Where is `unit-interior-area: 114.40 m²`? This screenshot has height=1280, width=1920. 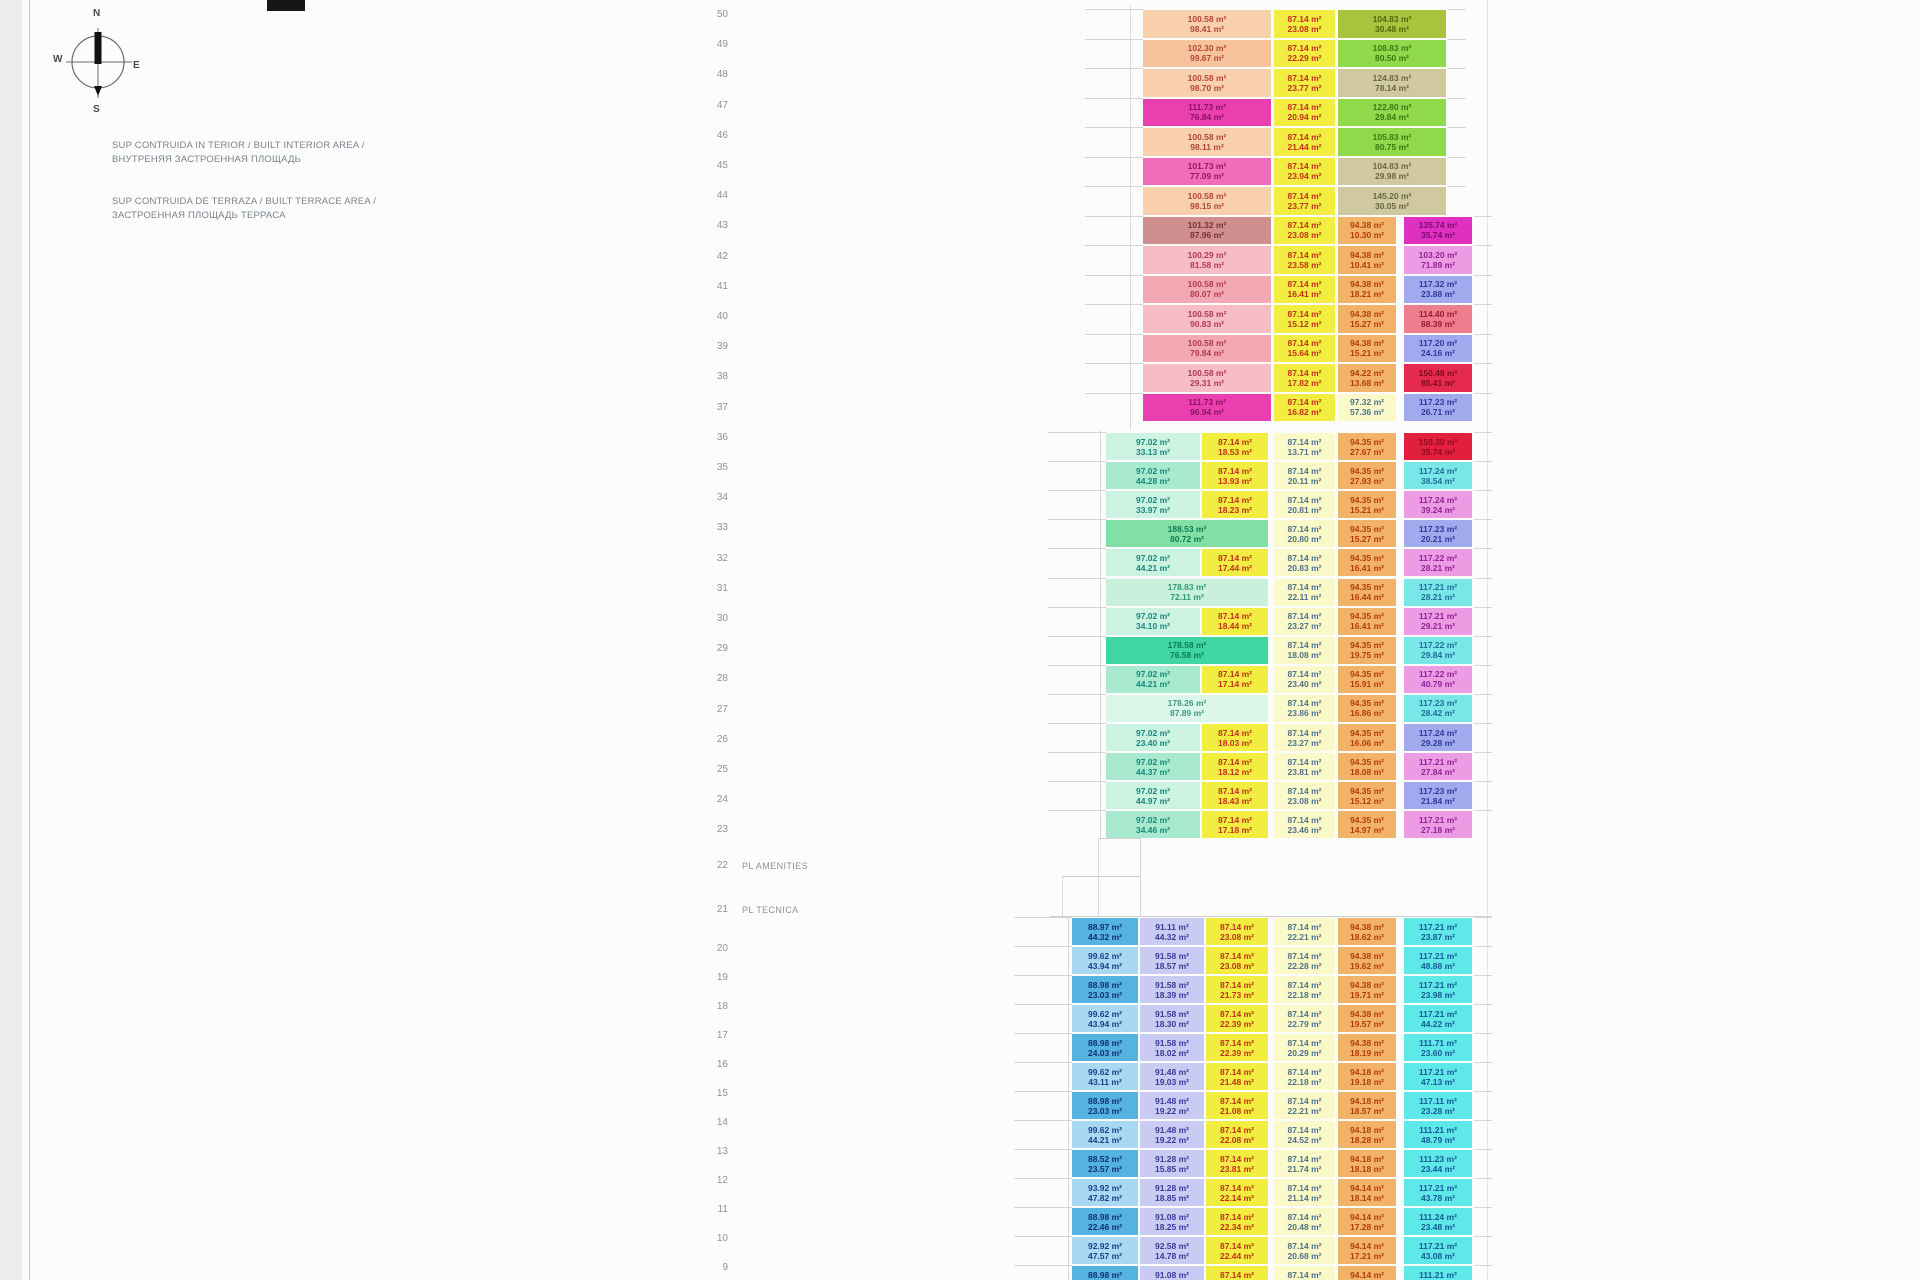 unit-interior-area: 114.40 m² is located at coordinates (1438, 313).